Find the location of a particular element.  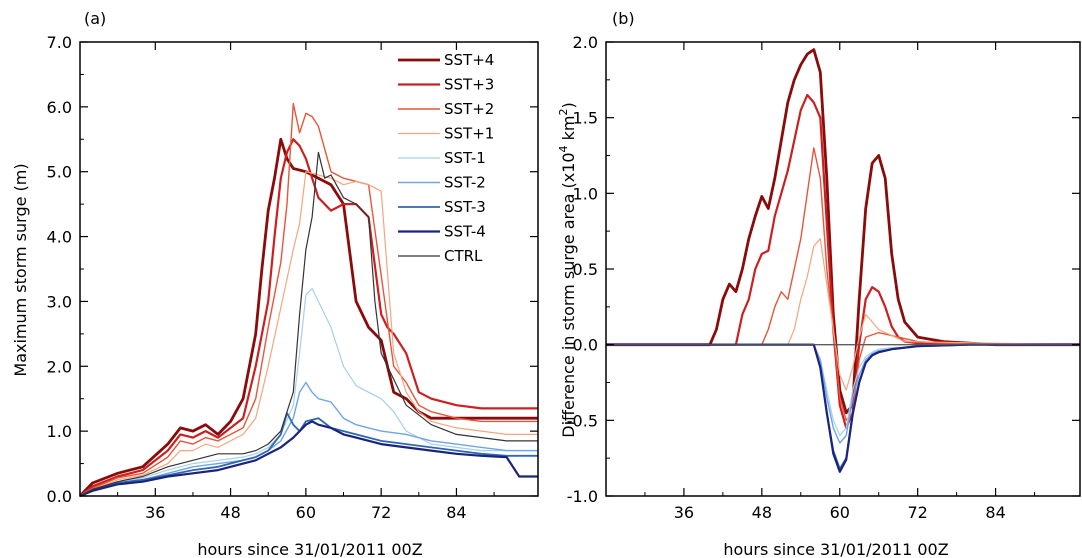

series-line-sstplus1-b is located at coordinates (843, 314).